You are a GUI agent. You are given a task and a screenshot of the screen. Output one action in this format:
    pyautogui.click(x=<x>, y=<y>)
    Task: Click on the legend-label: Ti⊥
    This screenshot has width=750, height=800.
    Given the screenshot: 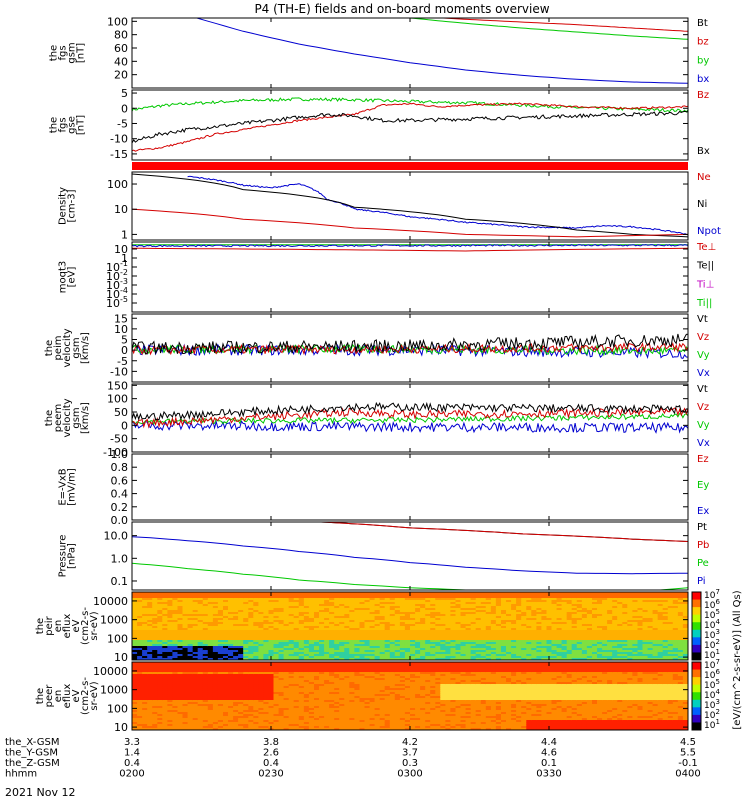 What is the action you would take?
    pyautogui.click(x=705, y=284)
    